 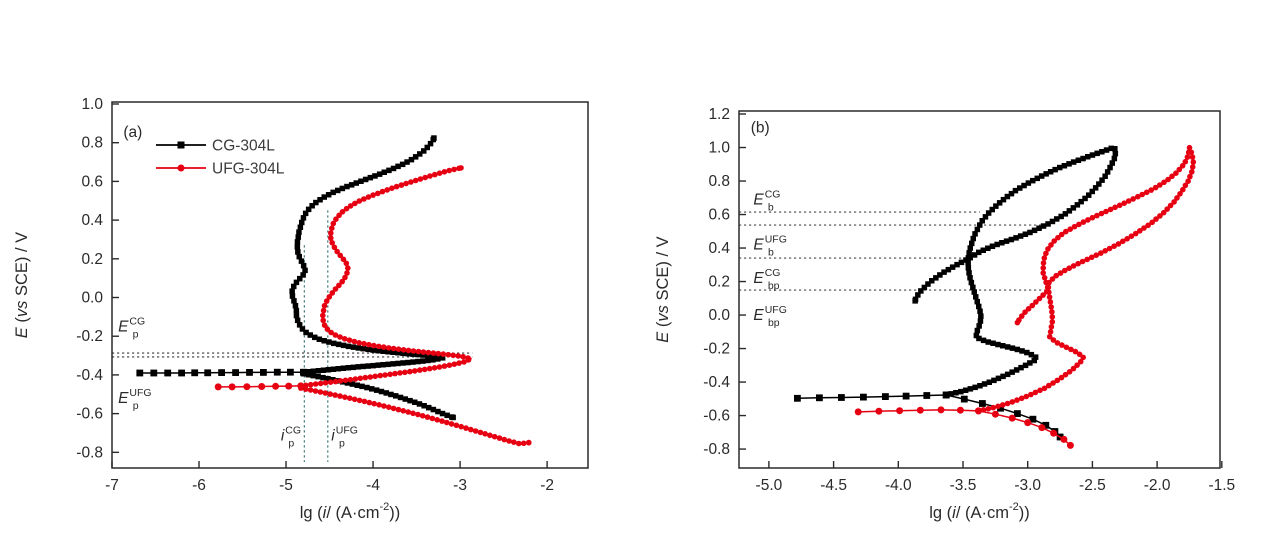 I want to click on x-tick-label: -2.0, so click(x=1157, y=485).